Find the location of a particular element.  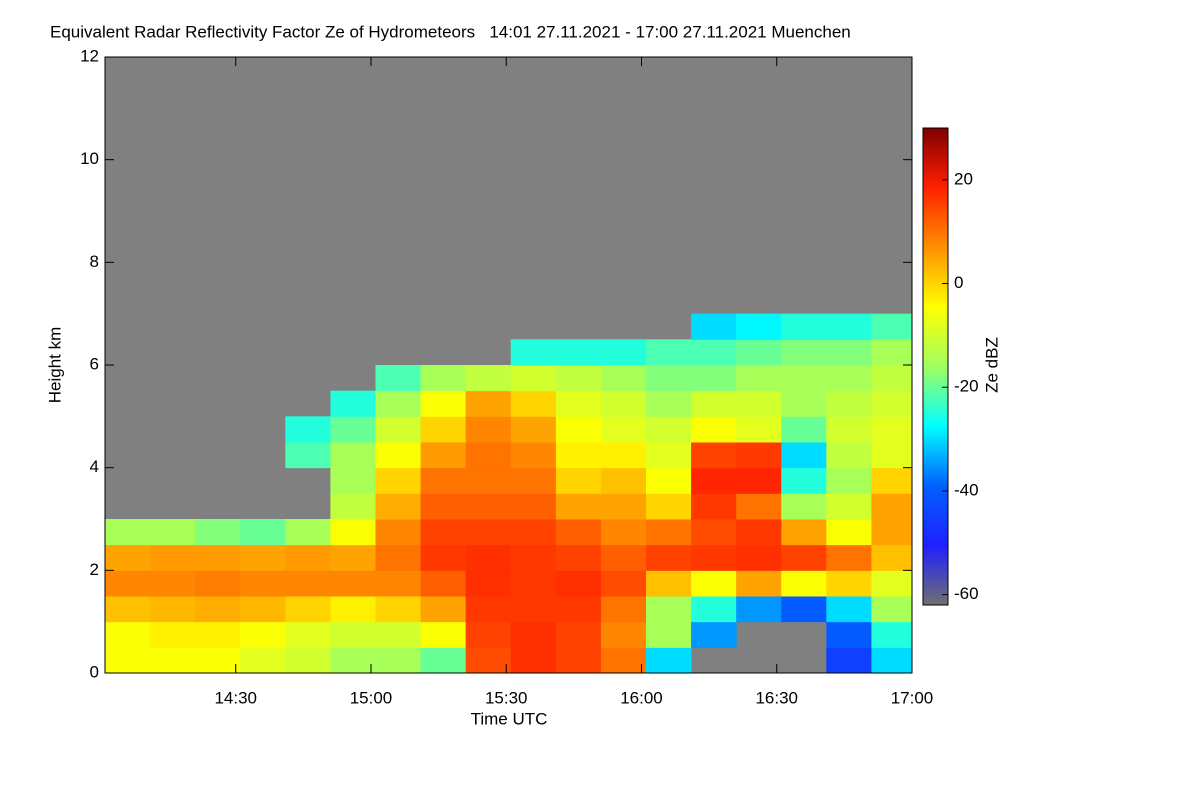

y-tick-label: 4 is located at coordinates (94, 466).